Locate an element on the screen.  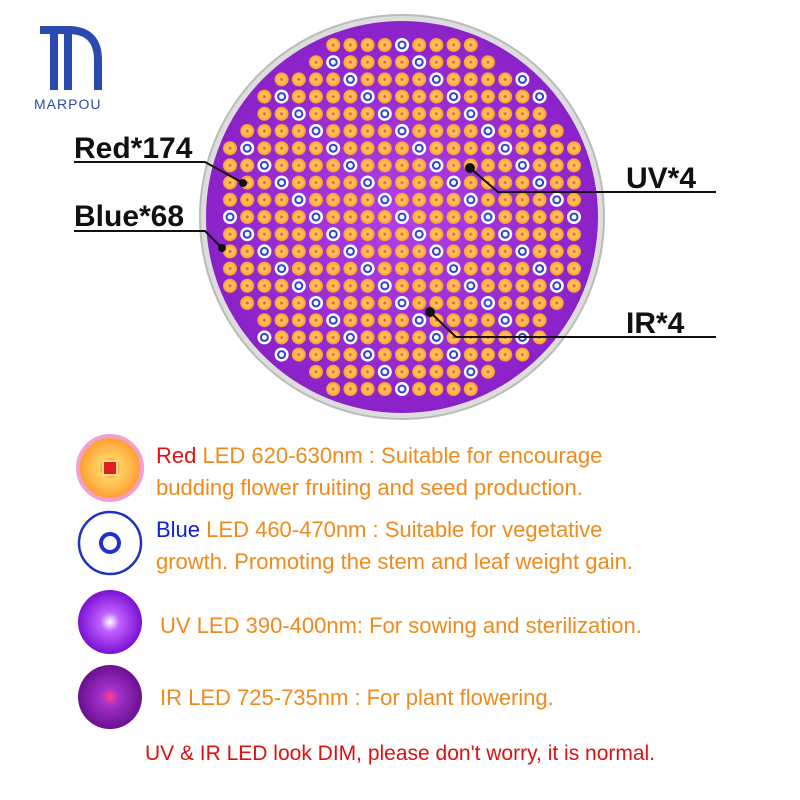
legend-name: Blue is located at coordinates (178, 529).